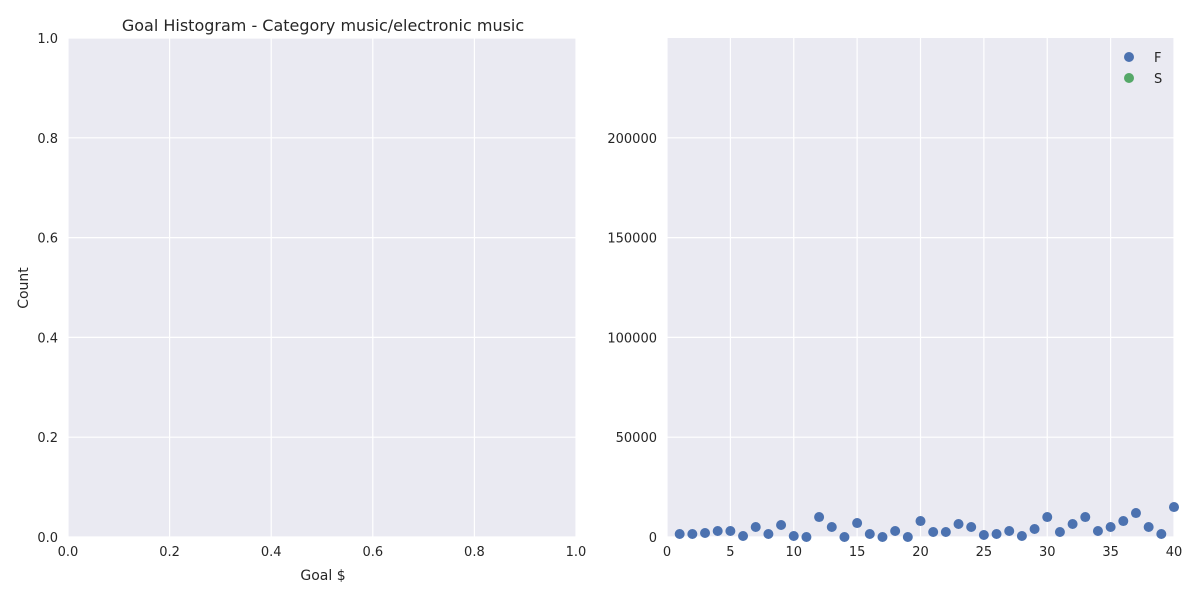 Image resolution: width=1200 pixels, height=600 pixels. I want to click on scatter-y-tick-labels: 0 50000 100000 150000 200000, so click(632, 339).